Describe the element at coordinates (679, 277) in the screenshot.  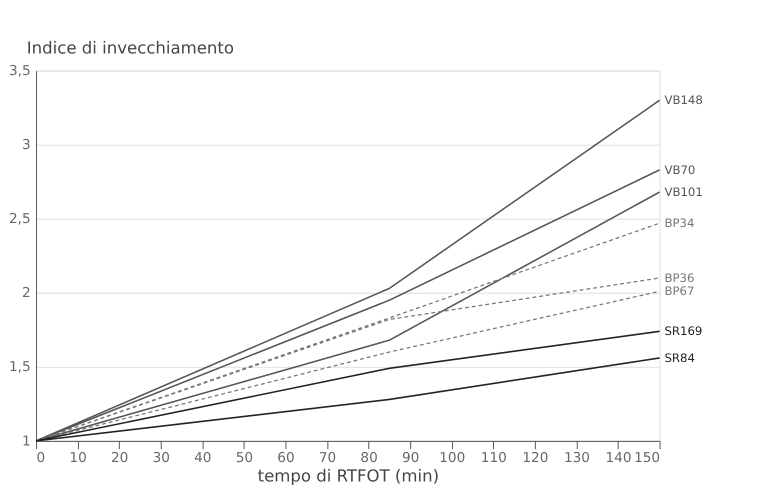
I see `series-label: BP36` at that location.